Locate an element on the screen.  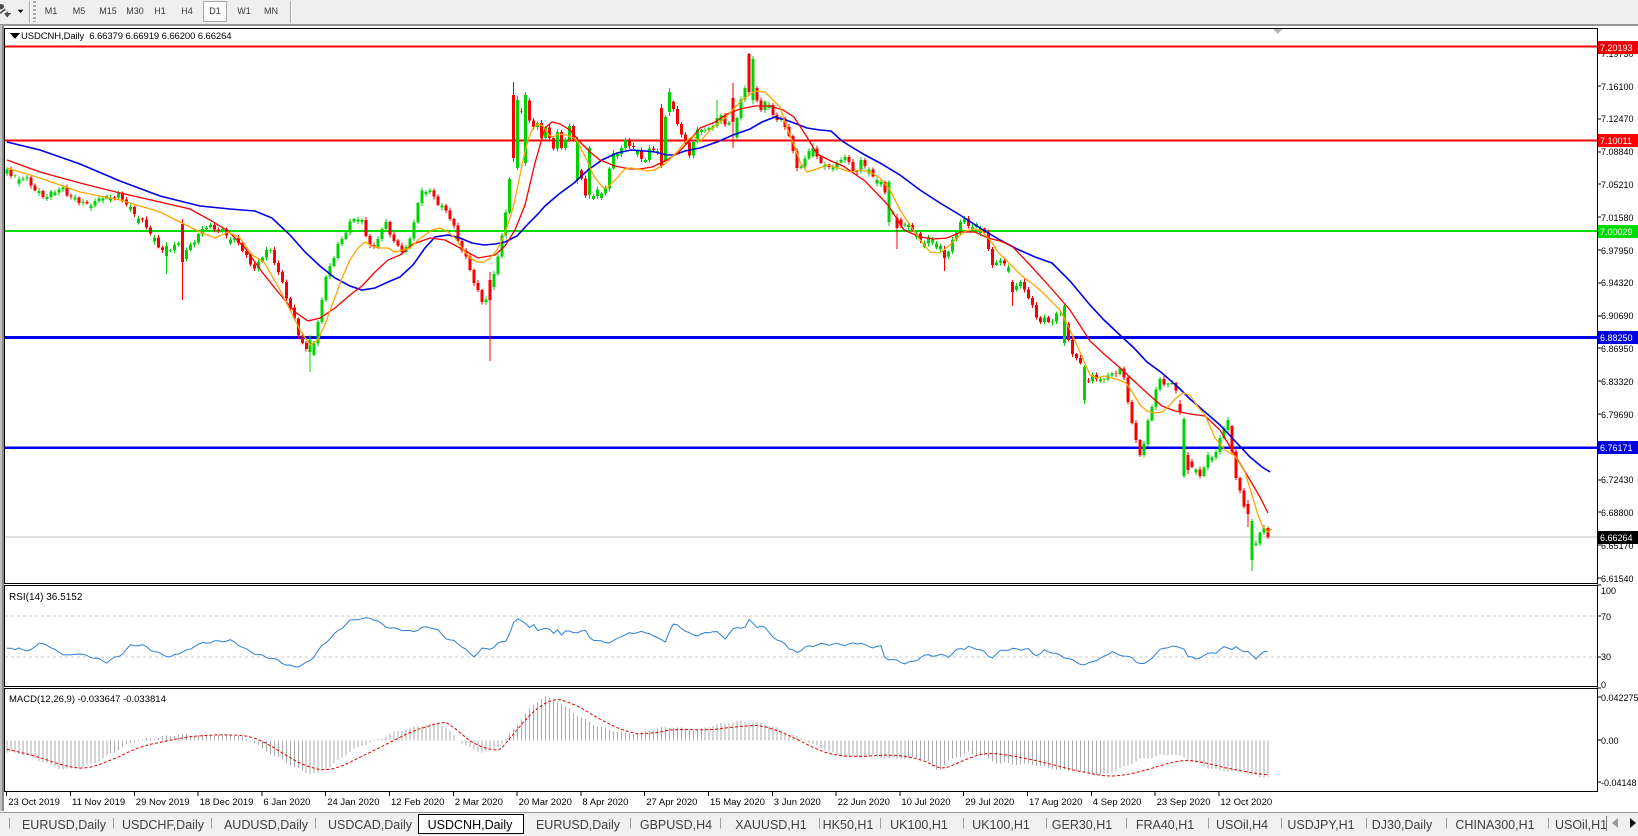
svg-text: 0 is located at coordinates (1603, 685).